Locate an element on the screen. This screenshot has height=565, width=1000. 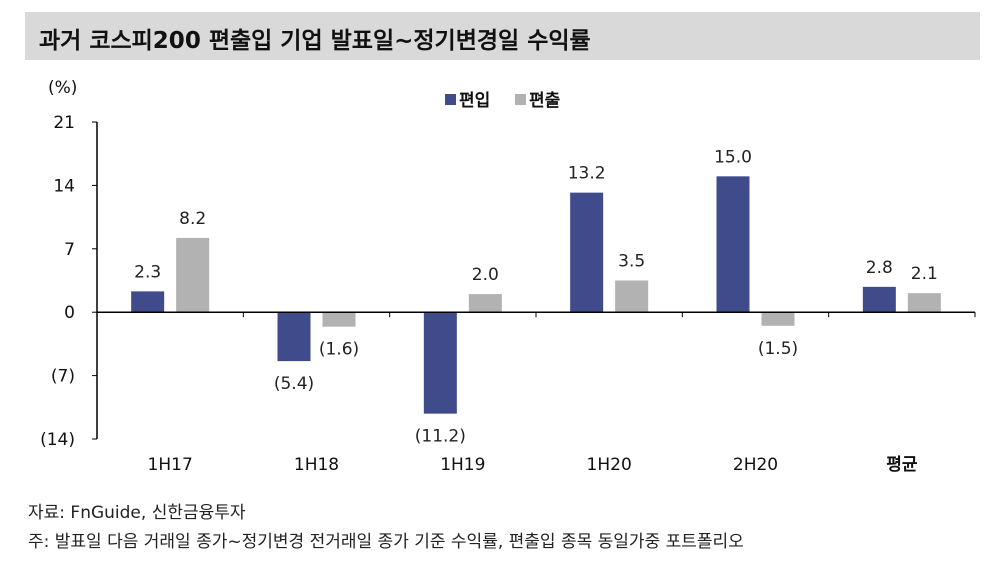
y-tick-label: 7 is located at coordinates (69, 250).